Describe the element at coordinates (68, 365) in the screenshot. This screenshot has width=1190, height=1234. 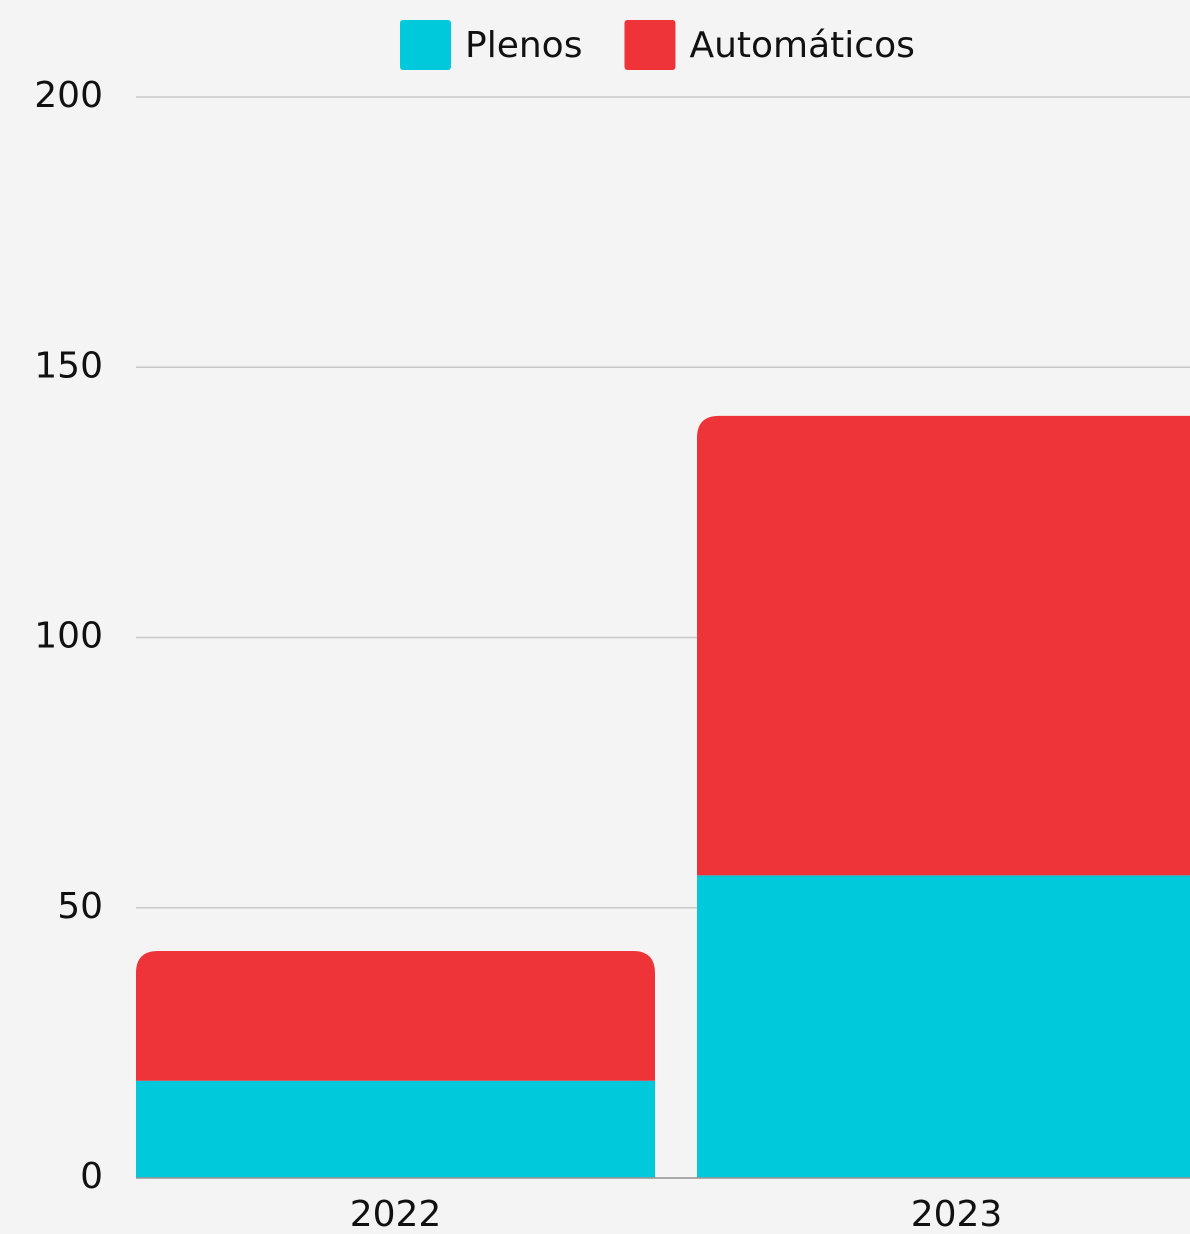
I see `y-tick-label: 150` at that location.